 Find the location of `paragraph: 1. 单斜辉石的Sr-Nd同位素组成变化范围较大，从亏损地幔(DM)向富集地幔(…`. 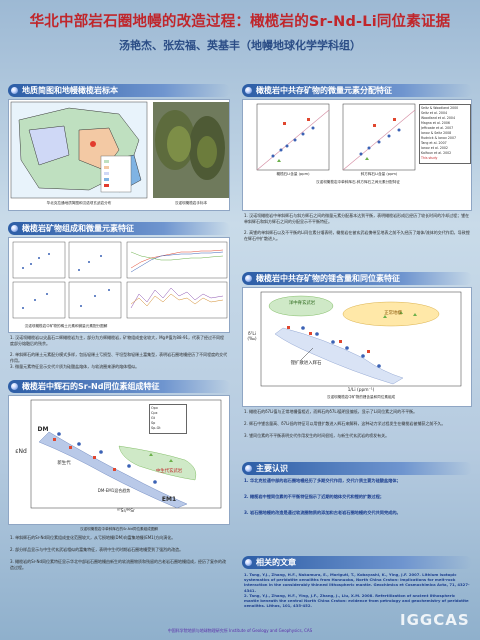

paragraph: 1. 单斜辉石的Sr-Nd同位素组成变化范围较大，从亏损地幔(DM)向富集地幔(… is located at coordinates (93, 537).